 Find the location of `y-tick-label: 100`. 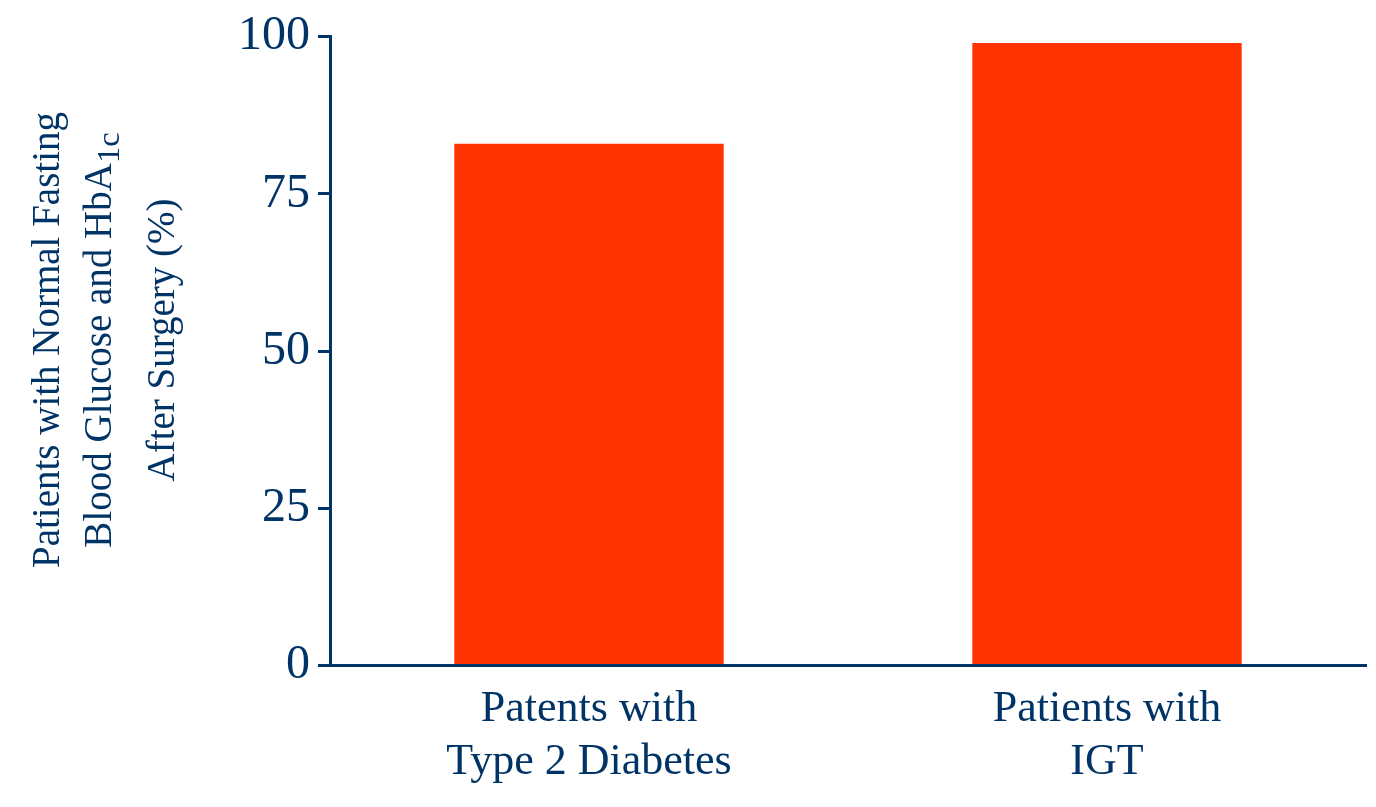

y-tick-label: 100 is located at coordinates (274, 33).